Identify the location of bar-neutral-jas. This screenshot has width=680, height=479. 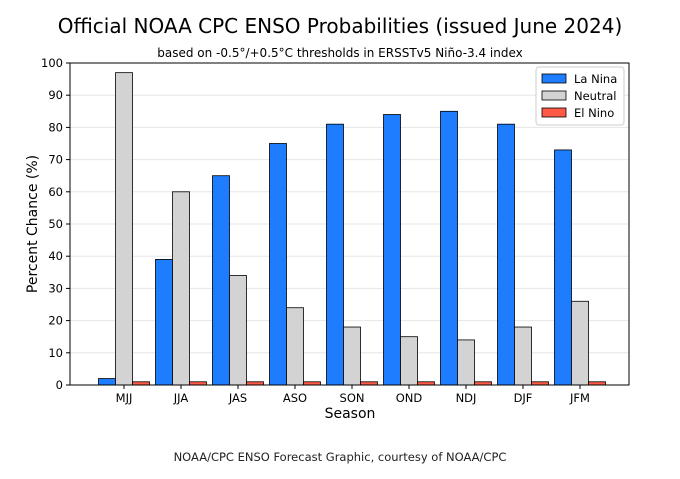
(238, 330).